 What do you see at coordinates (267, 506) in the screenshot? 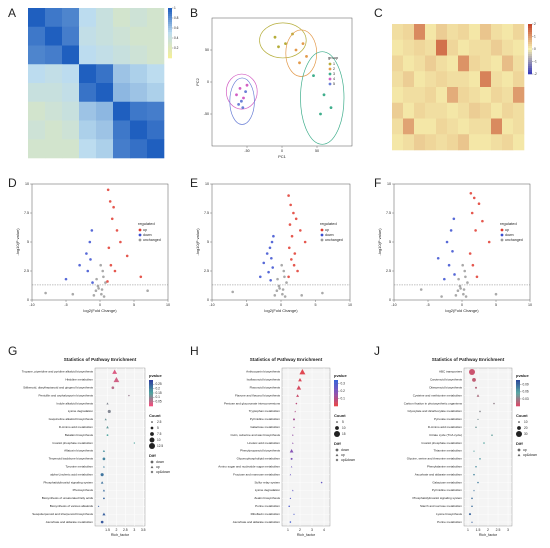
I see `y-tick-label: Purine metabolism` at bounding box center [267, 506].